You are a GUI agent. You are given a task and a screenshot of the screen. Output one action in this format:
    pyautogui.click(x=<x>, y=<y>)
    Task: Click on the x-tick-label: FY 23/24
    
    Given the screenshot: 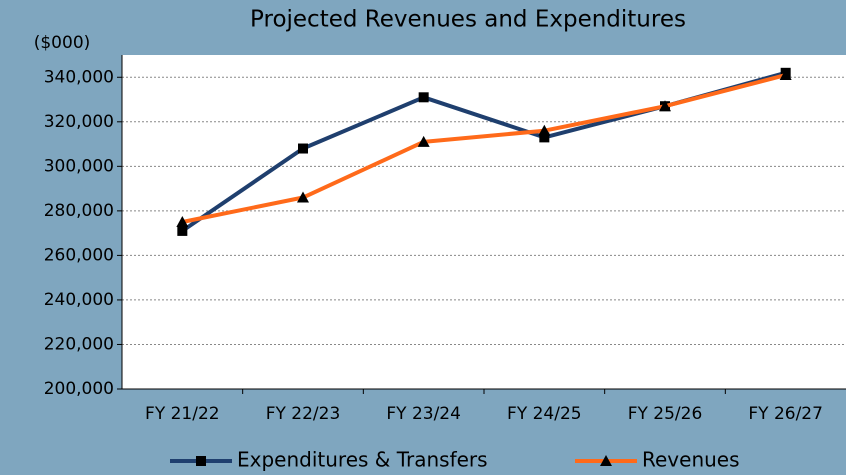 What is the action you would take?
    pyautogui.click(x=423, y=414)
    